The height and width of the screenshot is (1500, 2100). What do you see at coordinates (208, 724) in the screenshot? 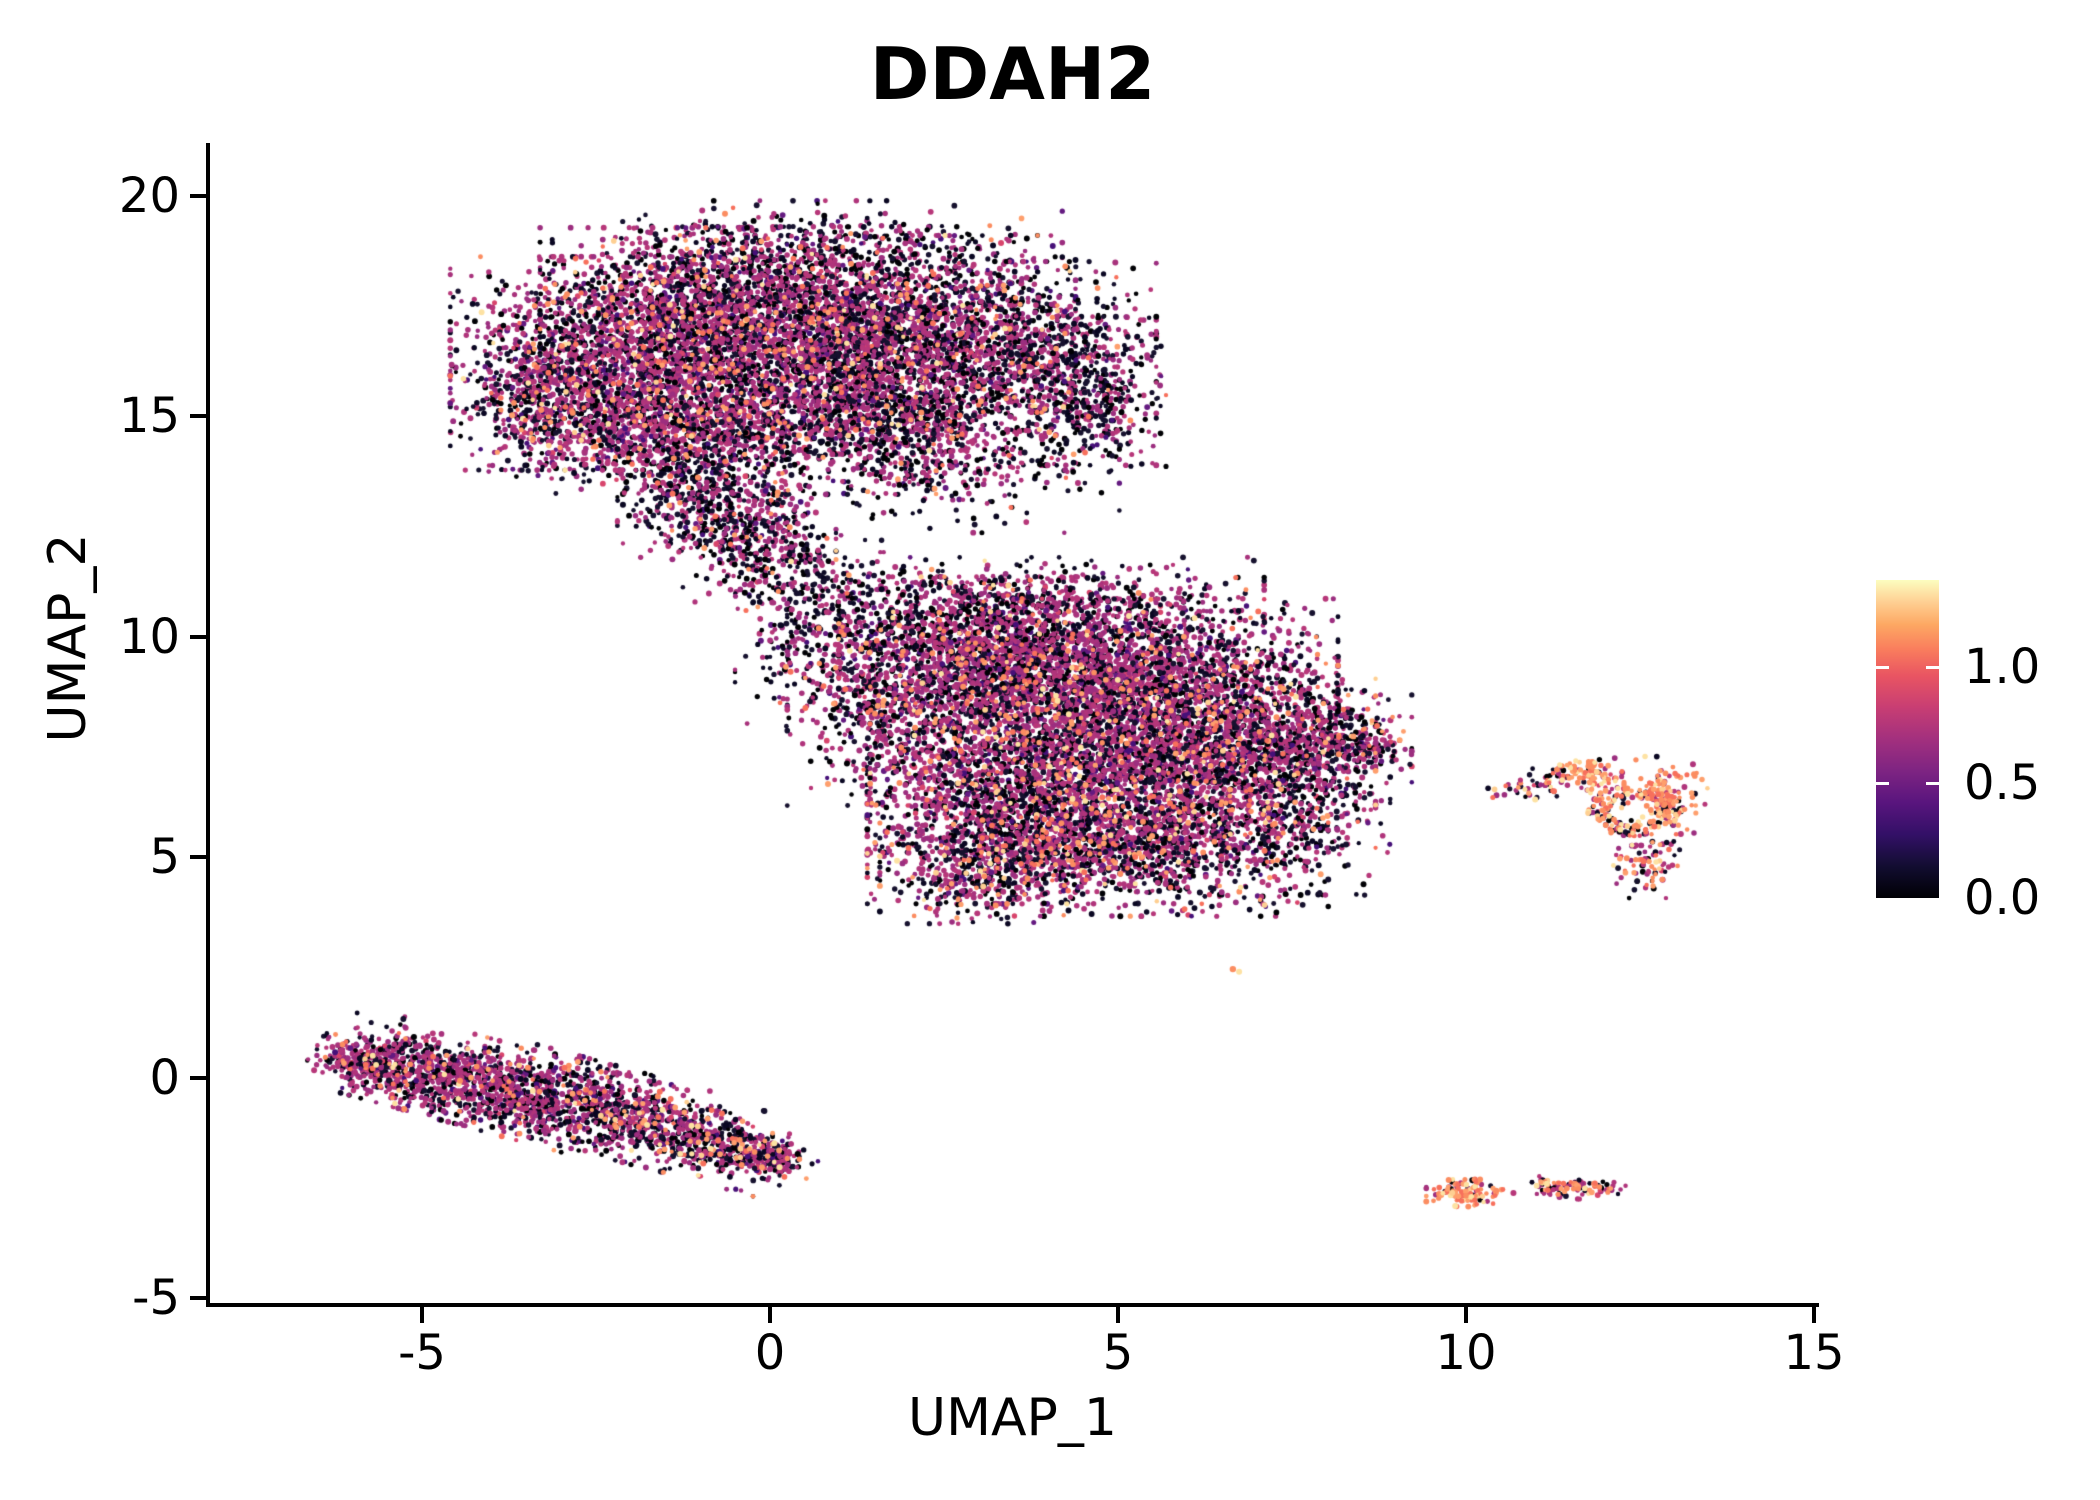
I see `y-axis-line` at bounding box center [208, 724].